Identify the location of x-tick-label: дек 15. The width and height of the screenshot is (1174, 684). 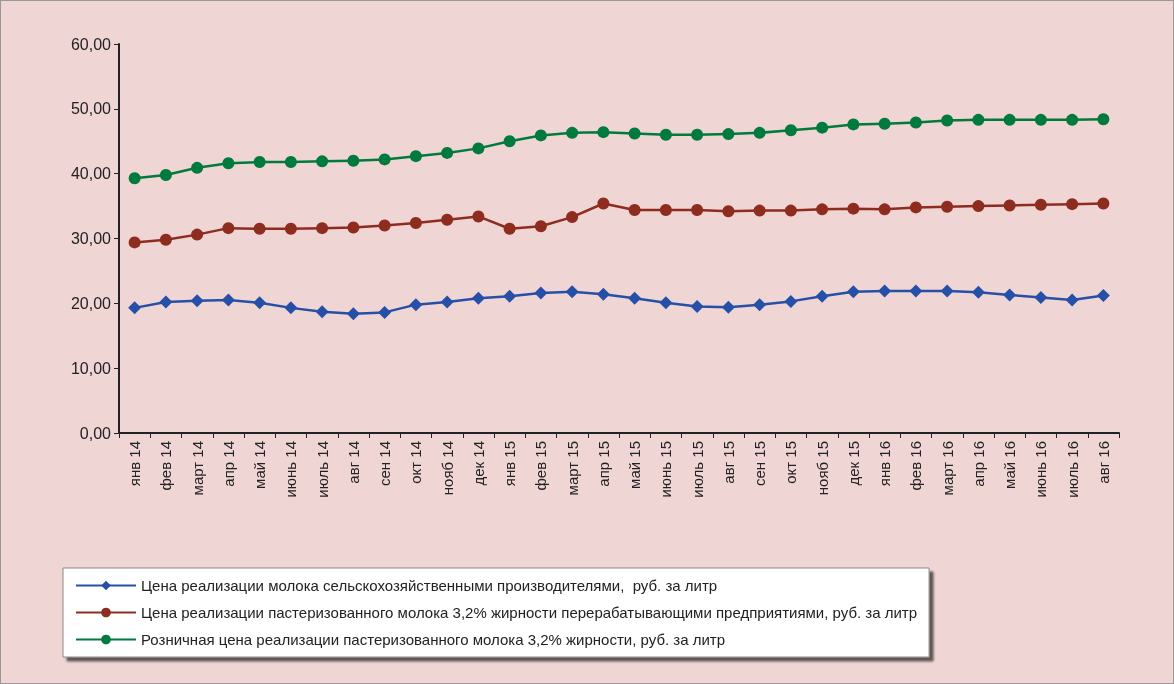
(853, 463).